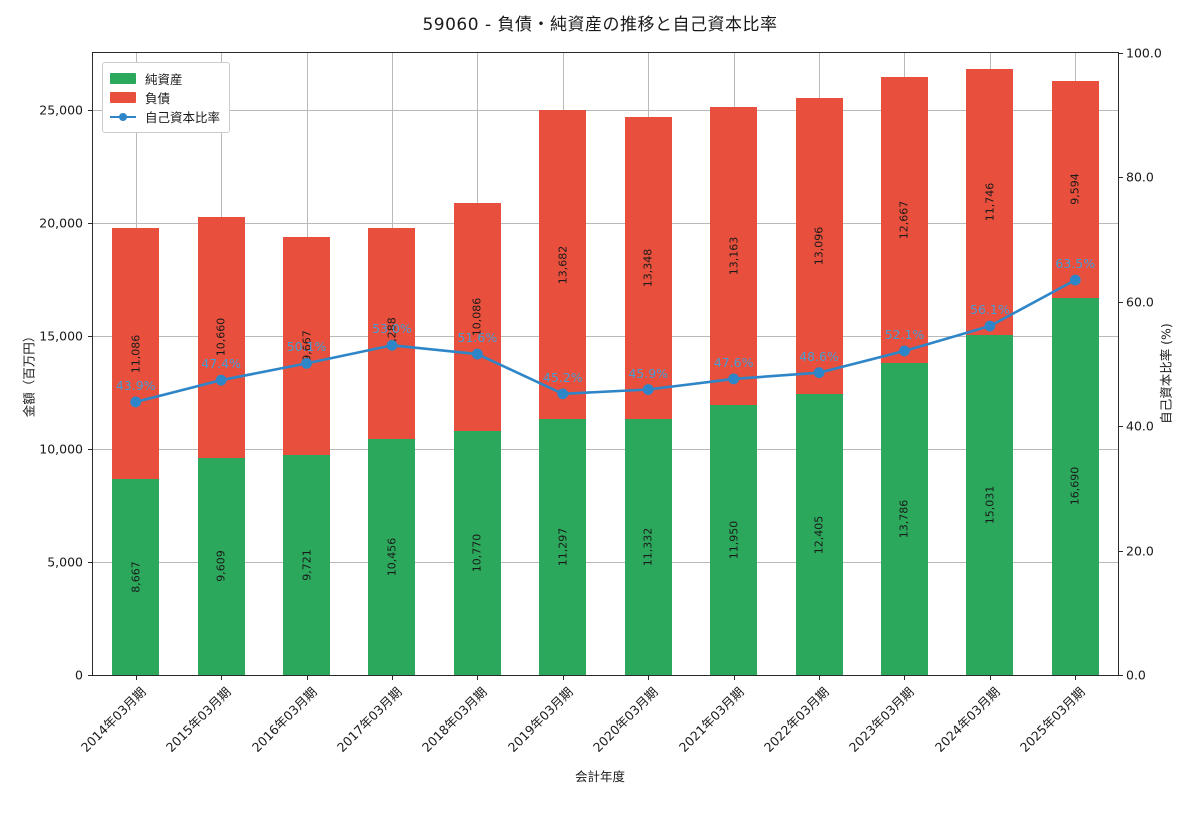 This screenshot has height=837, width=1200. What do you see at coordinates (65, 562) in the screenshot?
I see `y-tick-label-left: 5,000` at bounding box center [65, 562].